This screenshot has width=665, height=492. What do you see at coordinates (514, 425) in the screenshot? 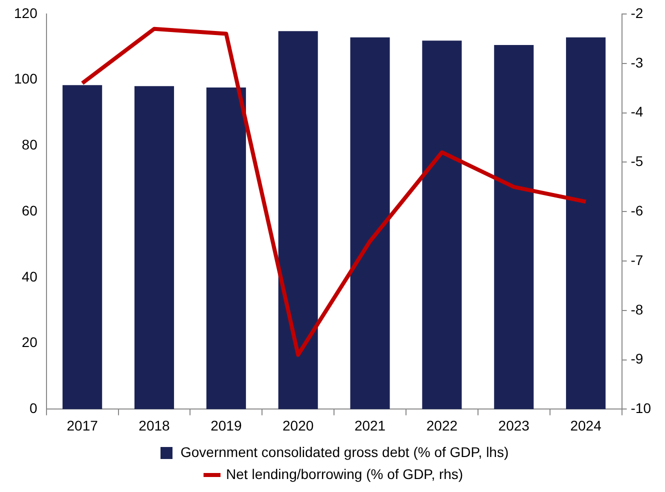
I see `x-tick-label: 2023` at bounding box center [514, 425].